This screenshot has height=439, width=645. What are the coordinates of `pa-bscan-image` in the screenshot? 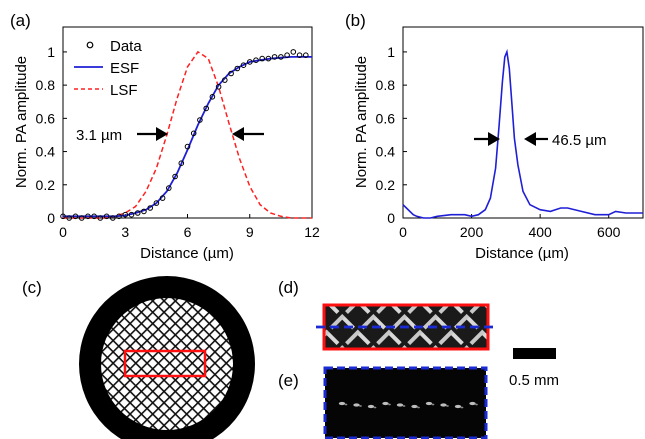 It's located at (405, 402).